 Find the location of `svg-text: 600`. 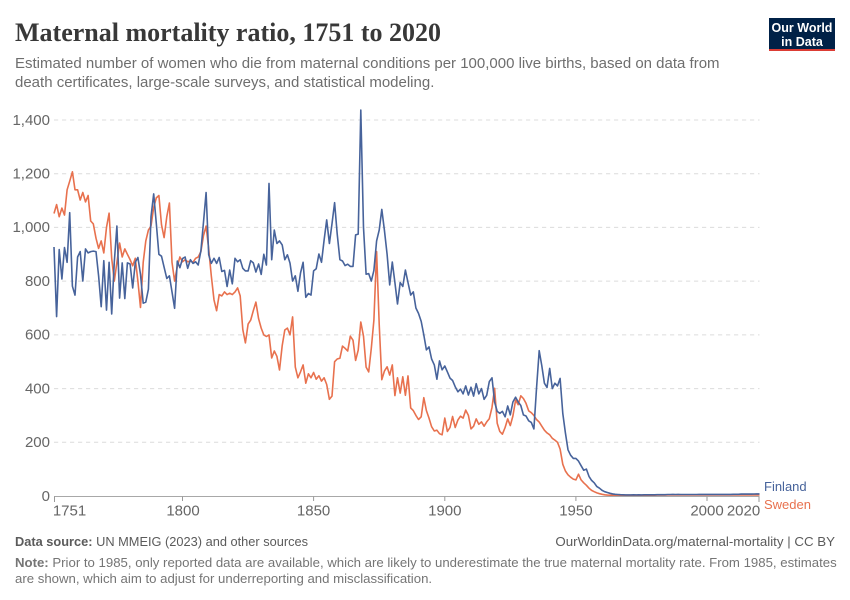

svg-text: 600 is located at coordinates (37, 335).